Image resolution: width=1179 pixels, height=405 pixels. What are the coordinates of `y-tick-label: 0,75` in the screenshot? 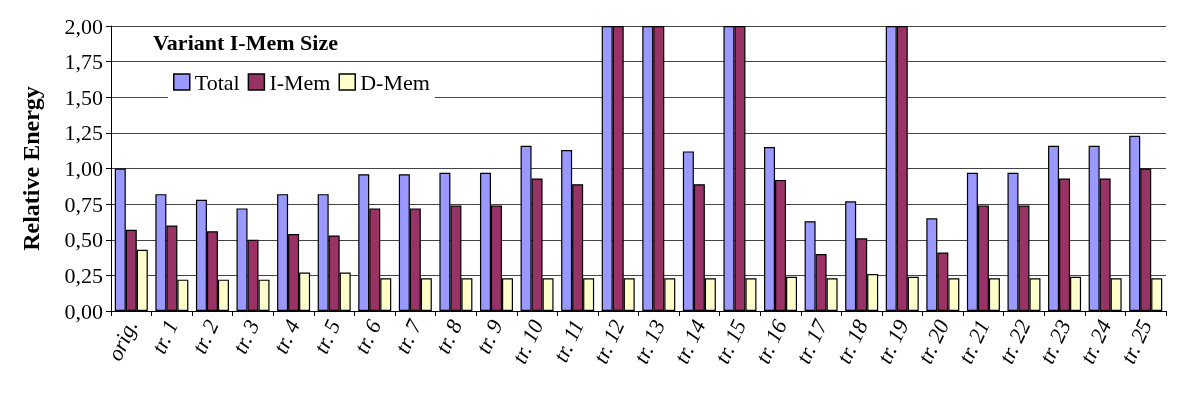 It's located at (83, 204).